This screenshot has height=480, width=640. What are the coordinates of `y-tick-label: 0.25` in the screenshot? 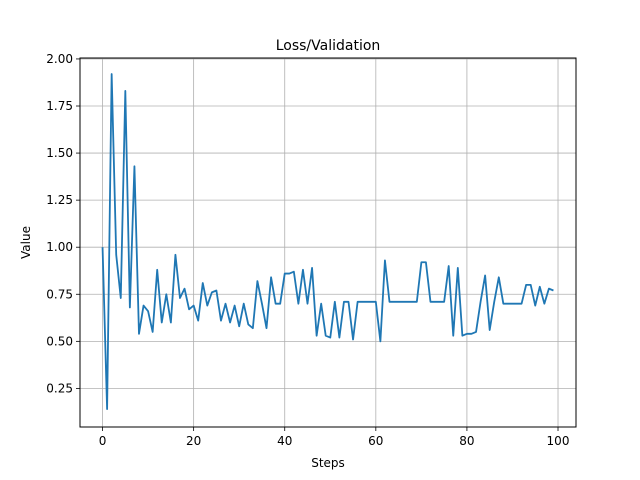 It's located at (59, 388).